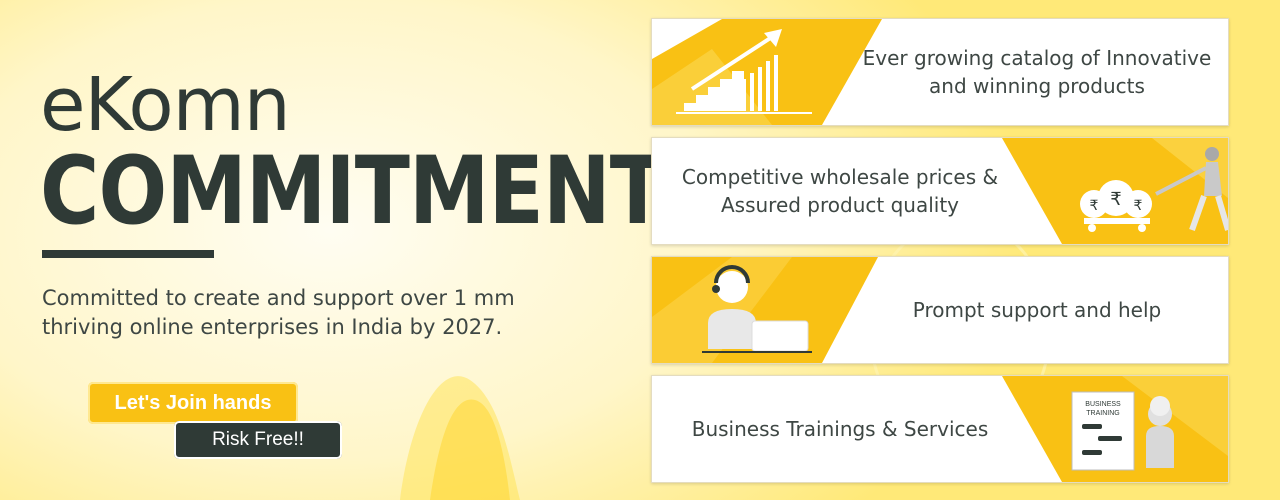 The height and width of the screenshot is (500, 1280). What do you see at coordinates (352, 191) in the screenshot?
I see `page-title: COMMITMENT` at bounding box center [352, 191].